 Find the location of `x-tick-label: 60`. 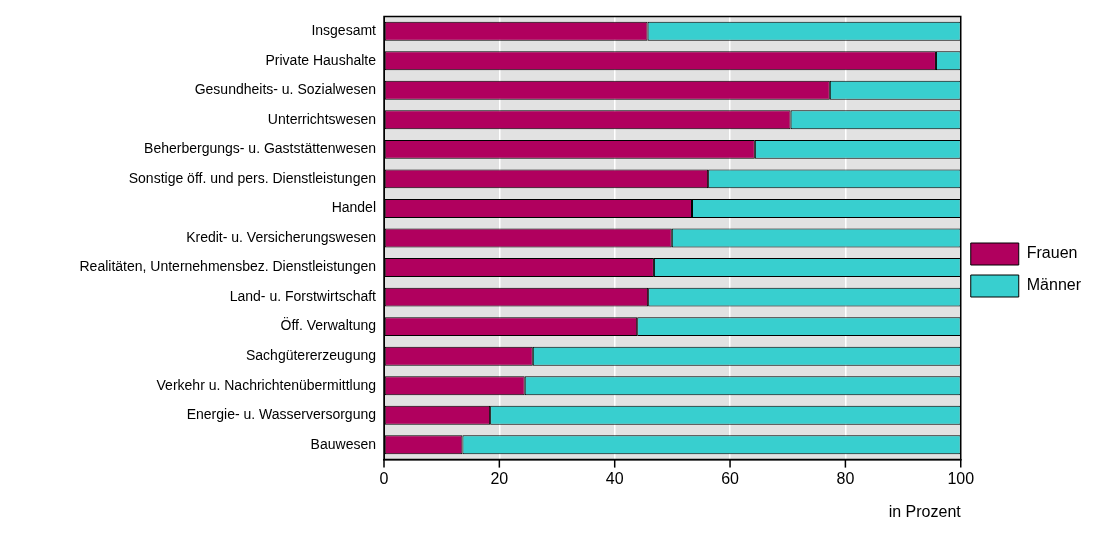

x-tick-label: 60 is located at coordinates (730, 478).